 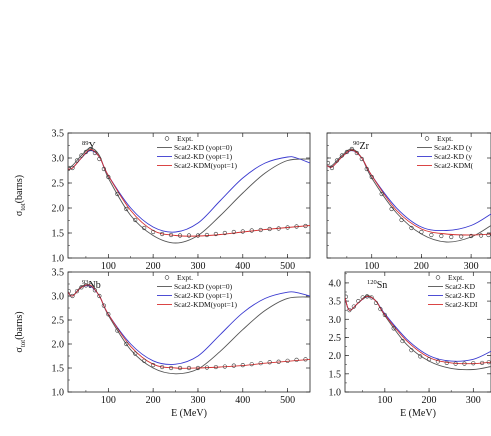 What do you see at coordinates (372, 282) in the screenshot?
I see `nucleus-mass: 120` at bounding box center [372, 282].